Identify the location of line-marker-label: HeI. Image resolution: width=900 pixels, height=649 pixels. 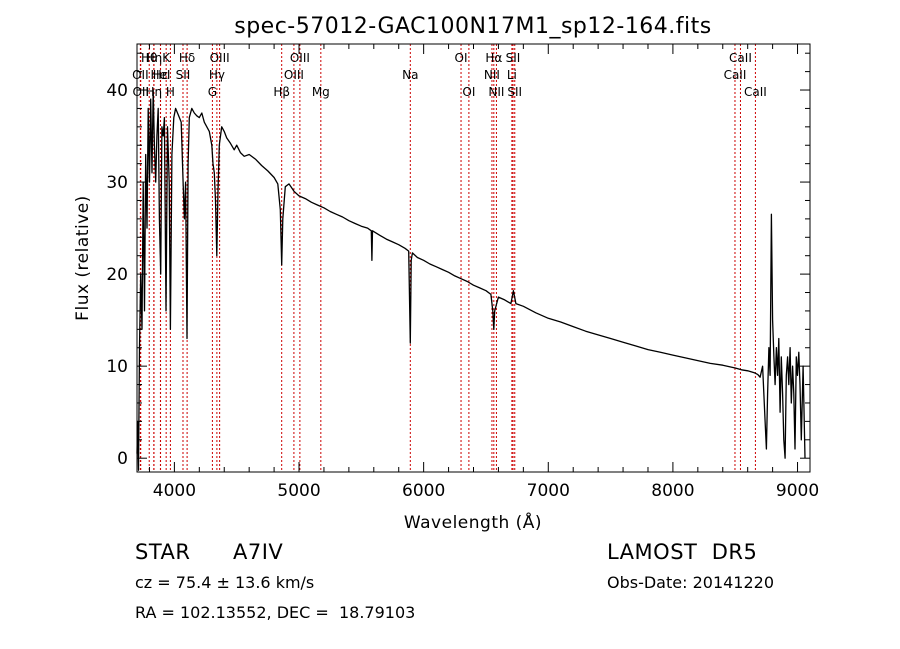
(160, 75).